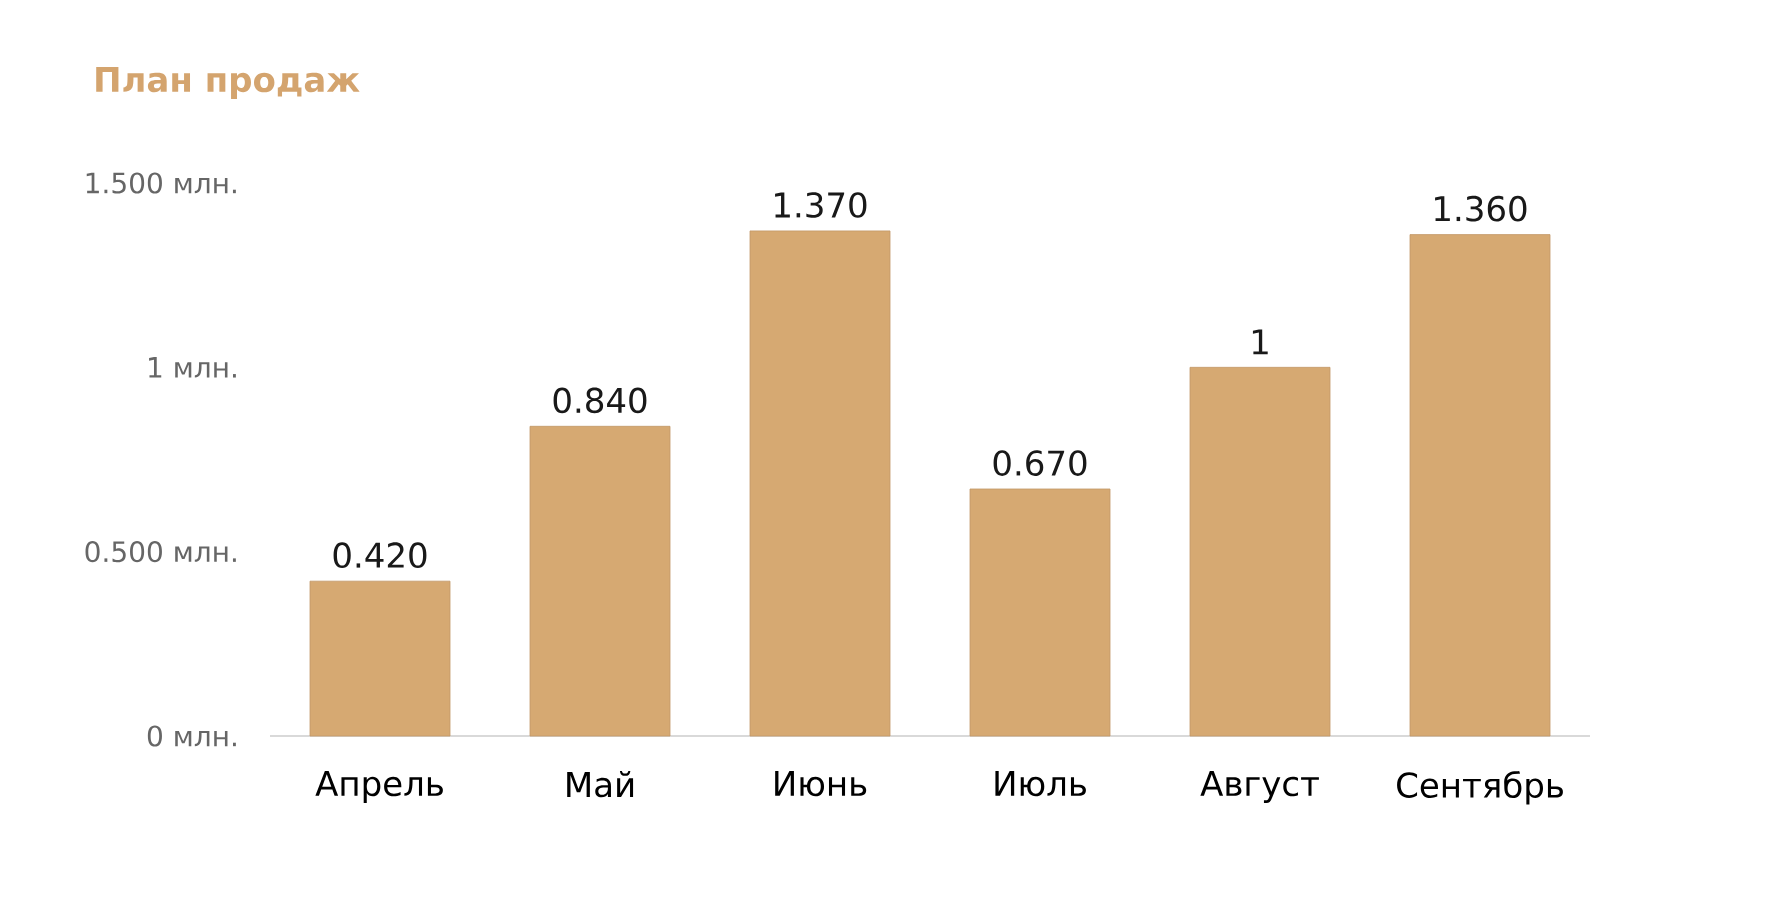 The height and width of the screenshot is (906, 1770). What do you see at coordinates (380, 555) in the screenshot?
I see `data-label: 0.420` at bounding box center [380, 555].